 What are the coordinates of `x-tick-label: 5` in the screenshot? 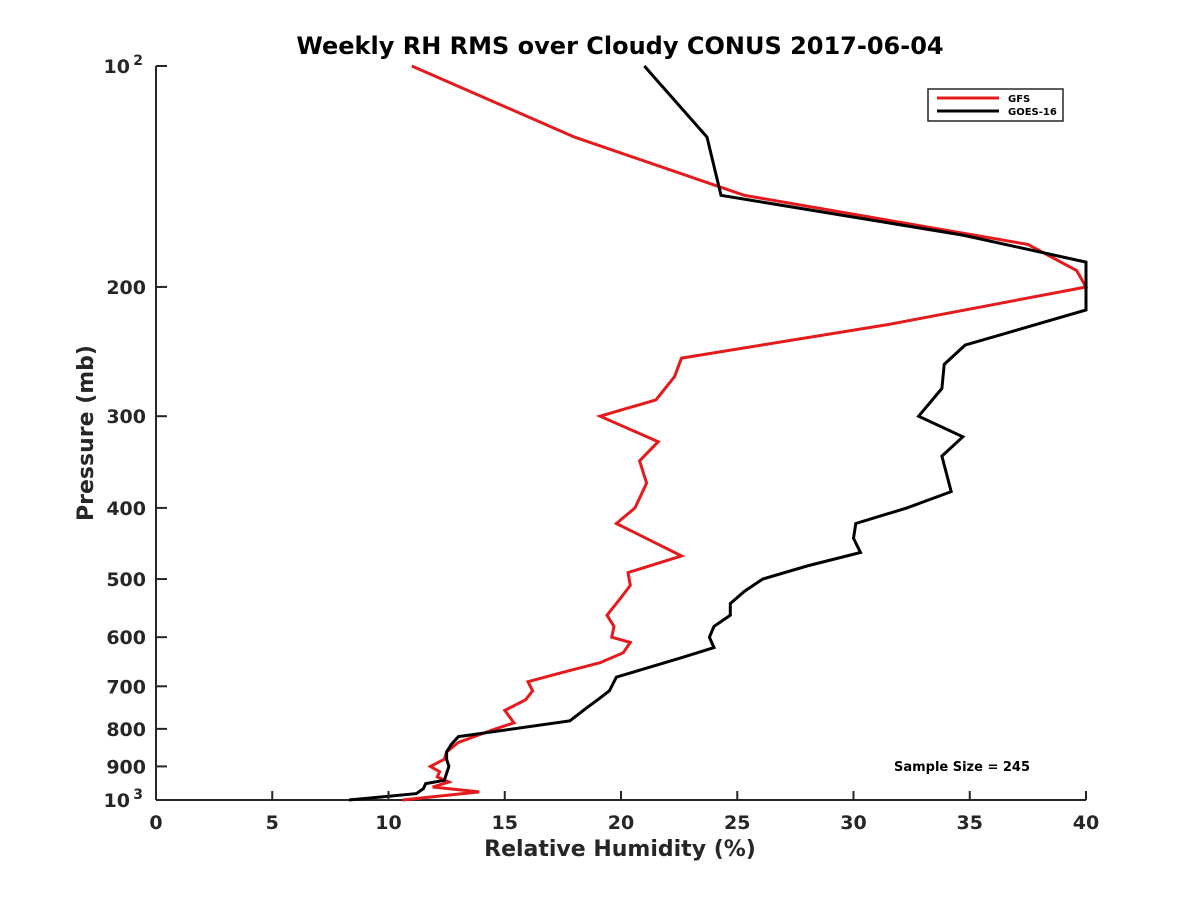 It's located at (272, 823).